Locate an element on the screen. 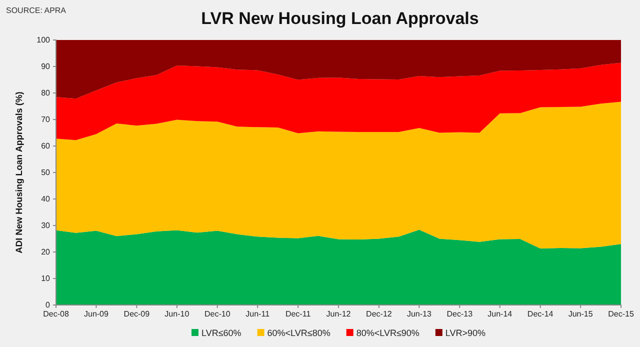  x-tick-label: Dec-12 is located at coordinates (379, 314).